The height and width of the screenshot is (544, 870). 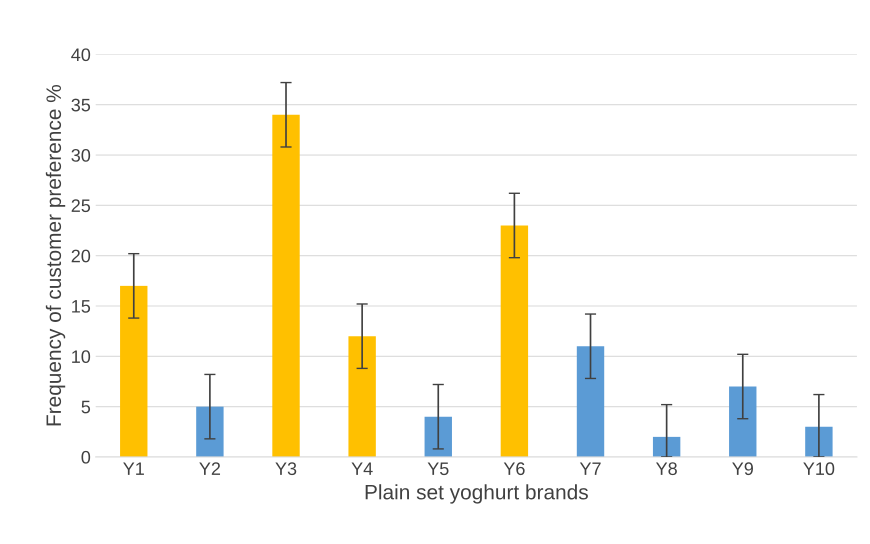 I want to click on y-tick-label: 10, so click(x=81, y=357).